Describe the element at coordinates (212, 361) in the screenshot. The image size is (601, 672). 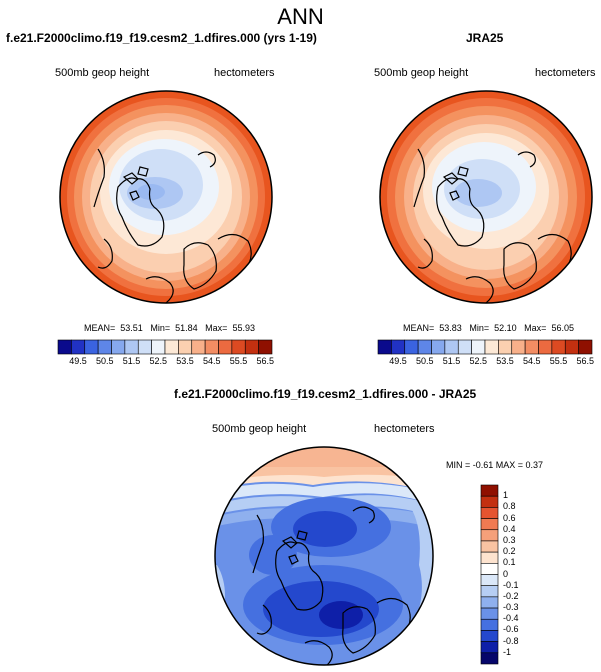
I see `colorbar-tick-label: 54.5` at that location.